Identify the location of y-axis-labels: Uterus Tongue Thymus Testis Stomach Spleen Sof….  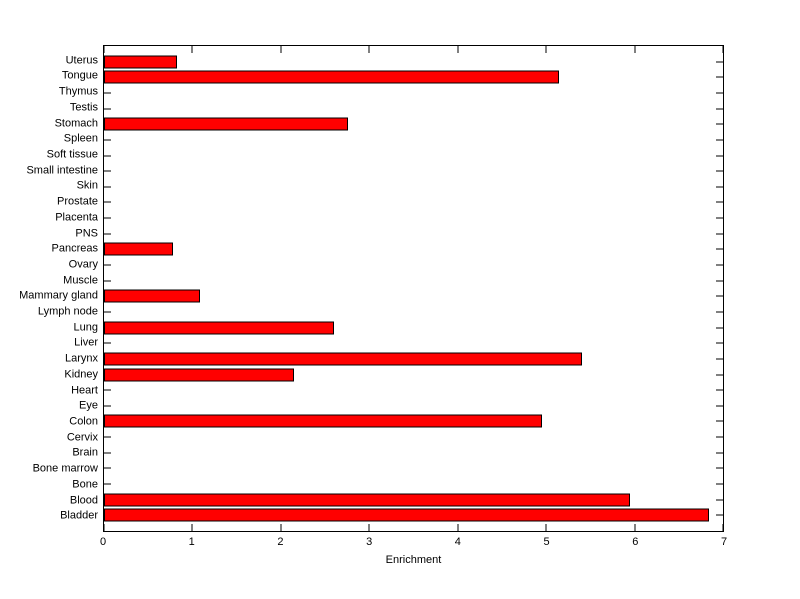
(49, 288).